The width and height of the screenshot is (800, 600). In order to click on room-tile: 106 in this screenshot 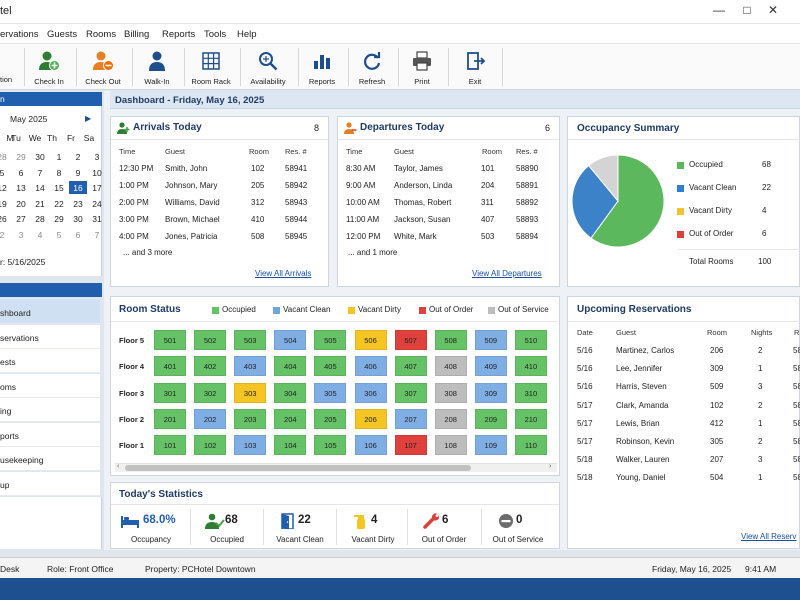, I will do `click(370, 445)`.